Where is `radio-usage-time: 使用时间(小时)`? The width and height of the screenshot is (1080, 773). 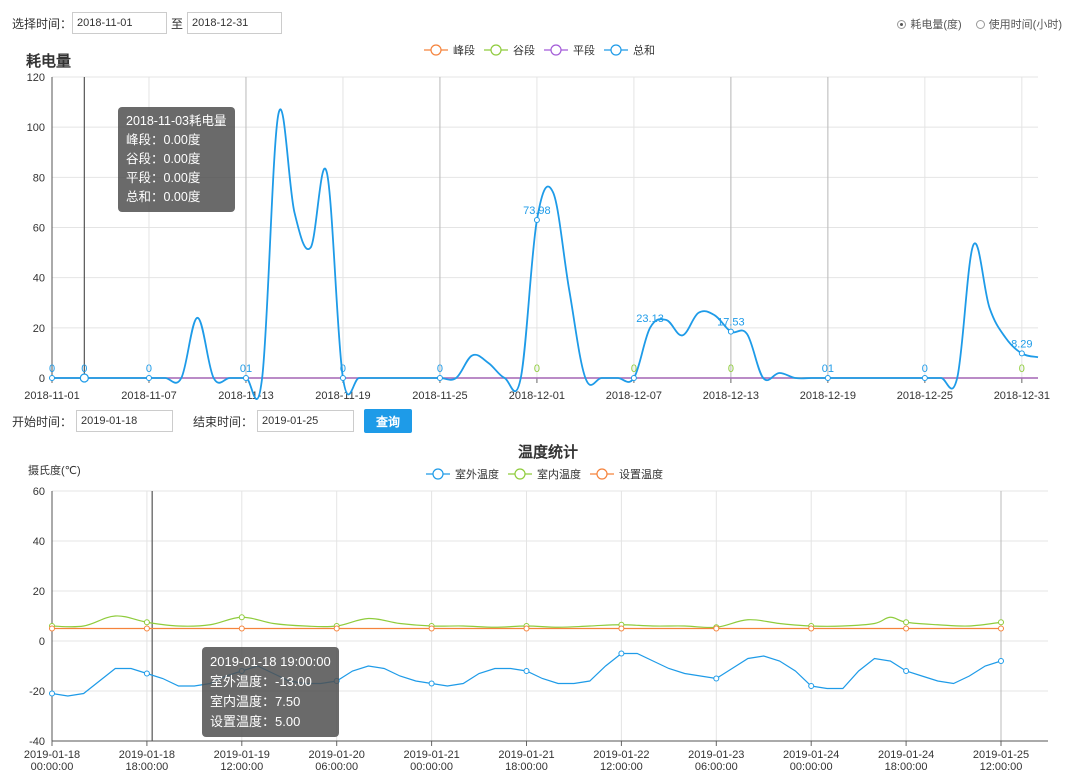 radio-usage-time: 使用时间(小时) is located at coordinates (1018, 24).